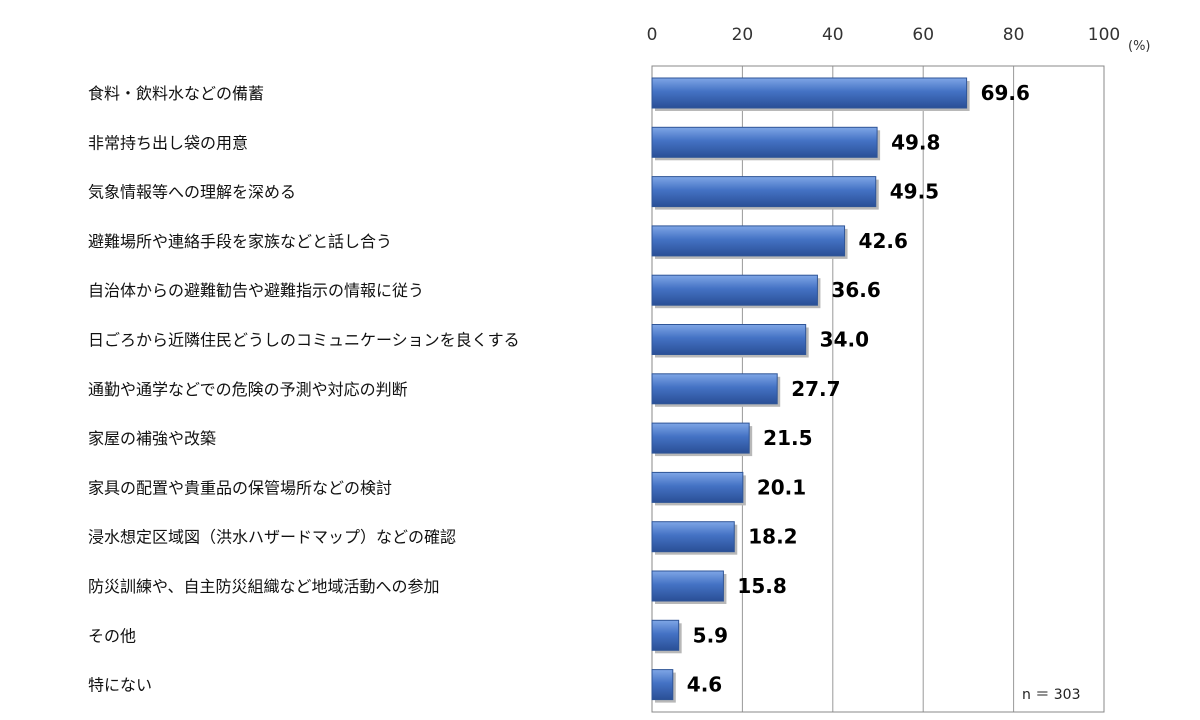  Describe the element at coordinates (710, 635) in the screenshot. I see `bar-value-label: 5.9` at that location.